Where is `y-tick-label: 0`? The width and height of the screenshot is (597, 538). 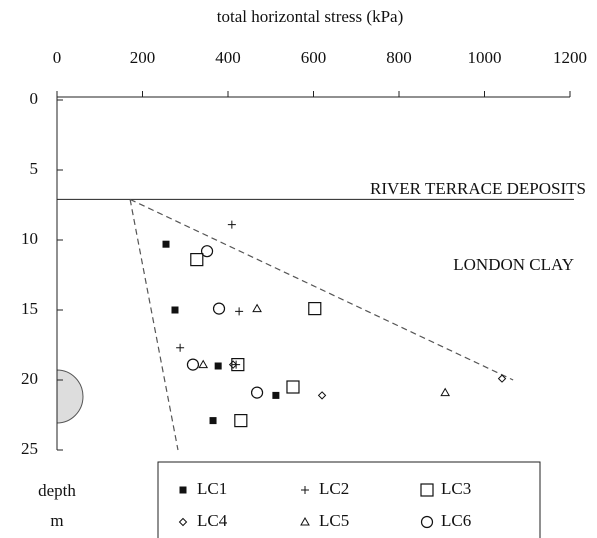 y-tick-label: 0 is located at coordinates (34, 98).